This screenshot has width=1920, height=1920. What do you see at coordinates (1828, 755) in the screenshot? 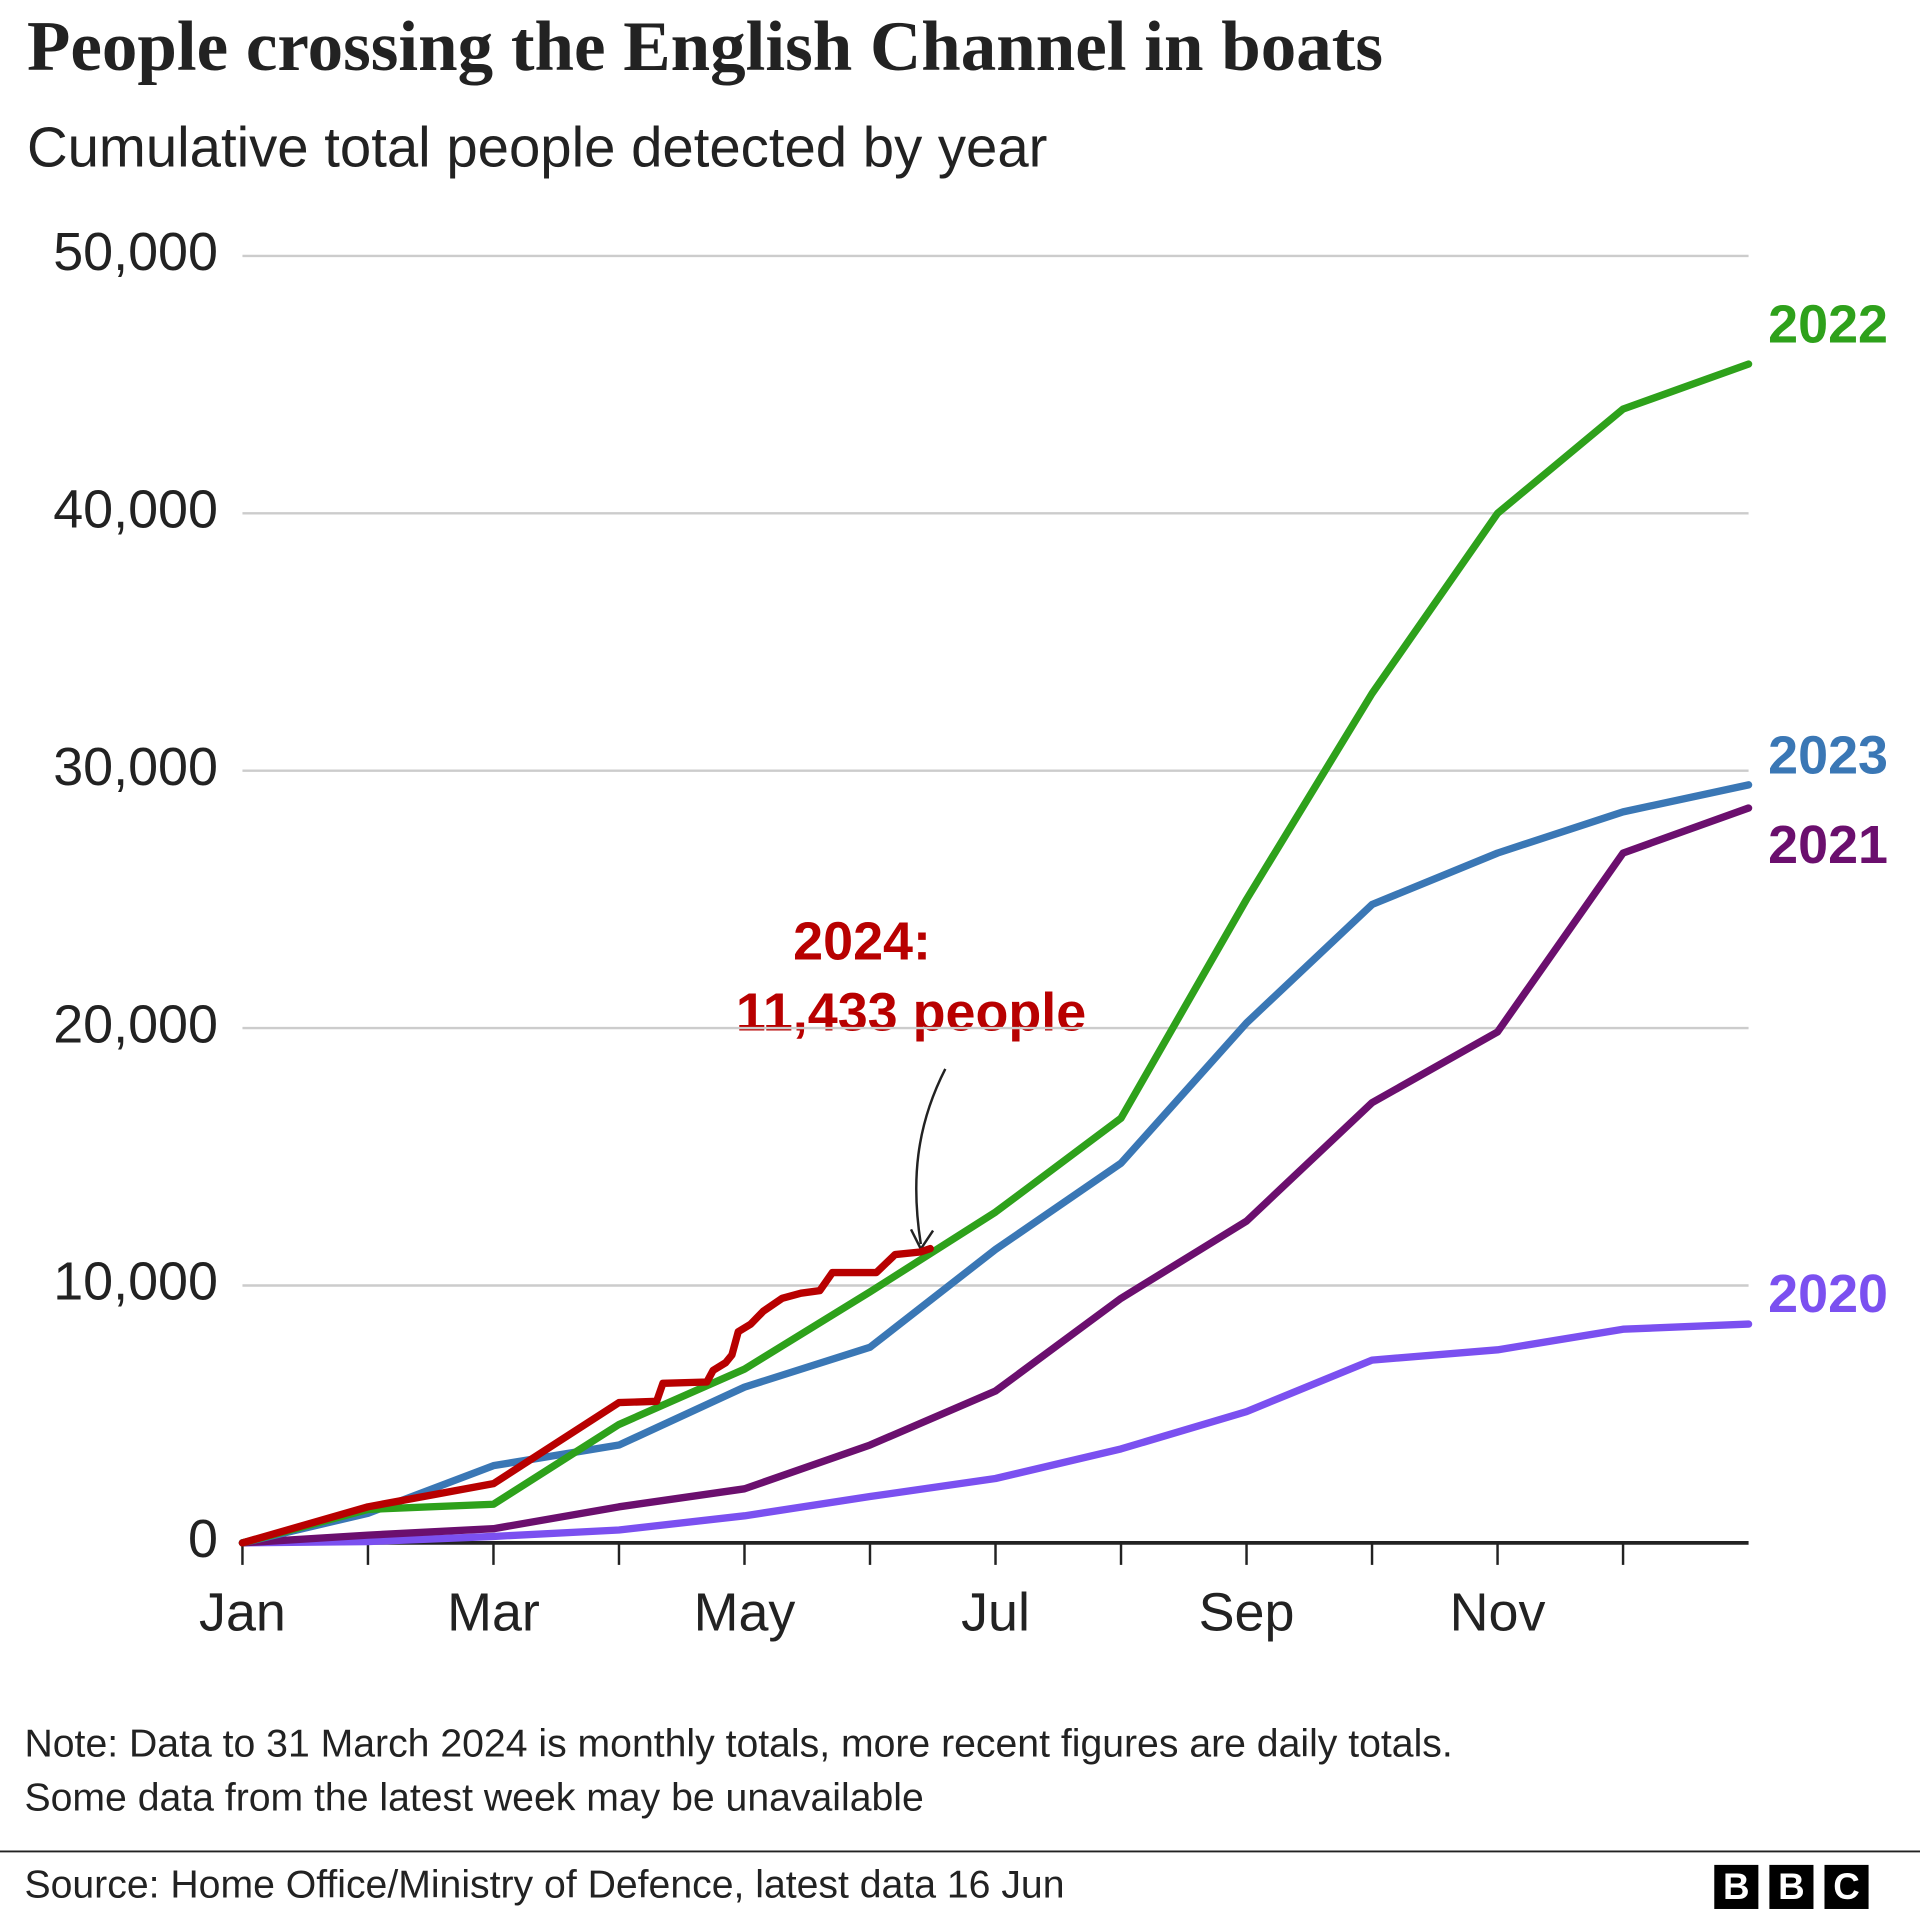
I see `series-label: 2023` at bounding box center [1828, 755].